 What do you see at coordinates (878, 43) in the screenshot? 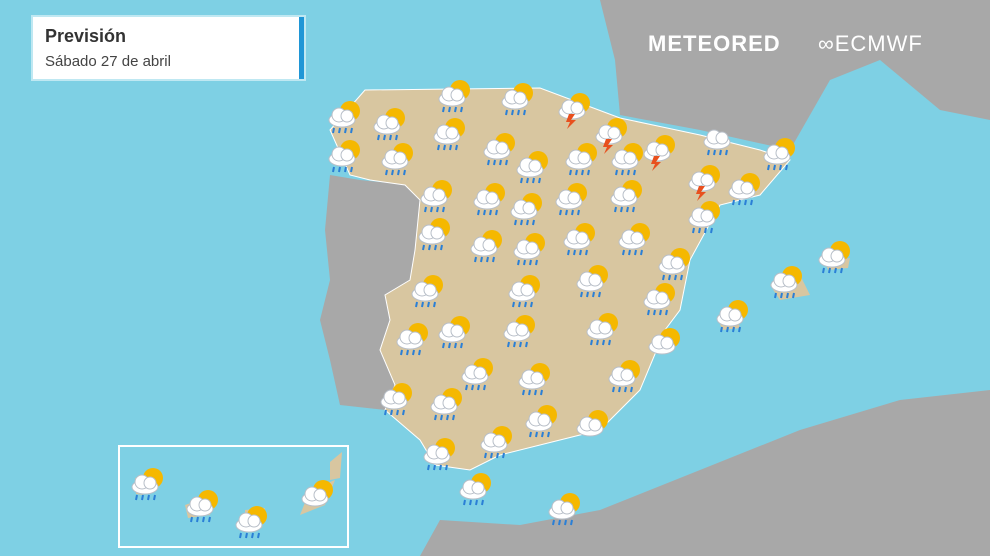
I see `ecmwf-text: ECMWF` at bounding box center [878, 43].